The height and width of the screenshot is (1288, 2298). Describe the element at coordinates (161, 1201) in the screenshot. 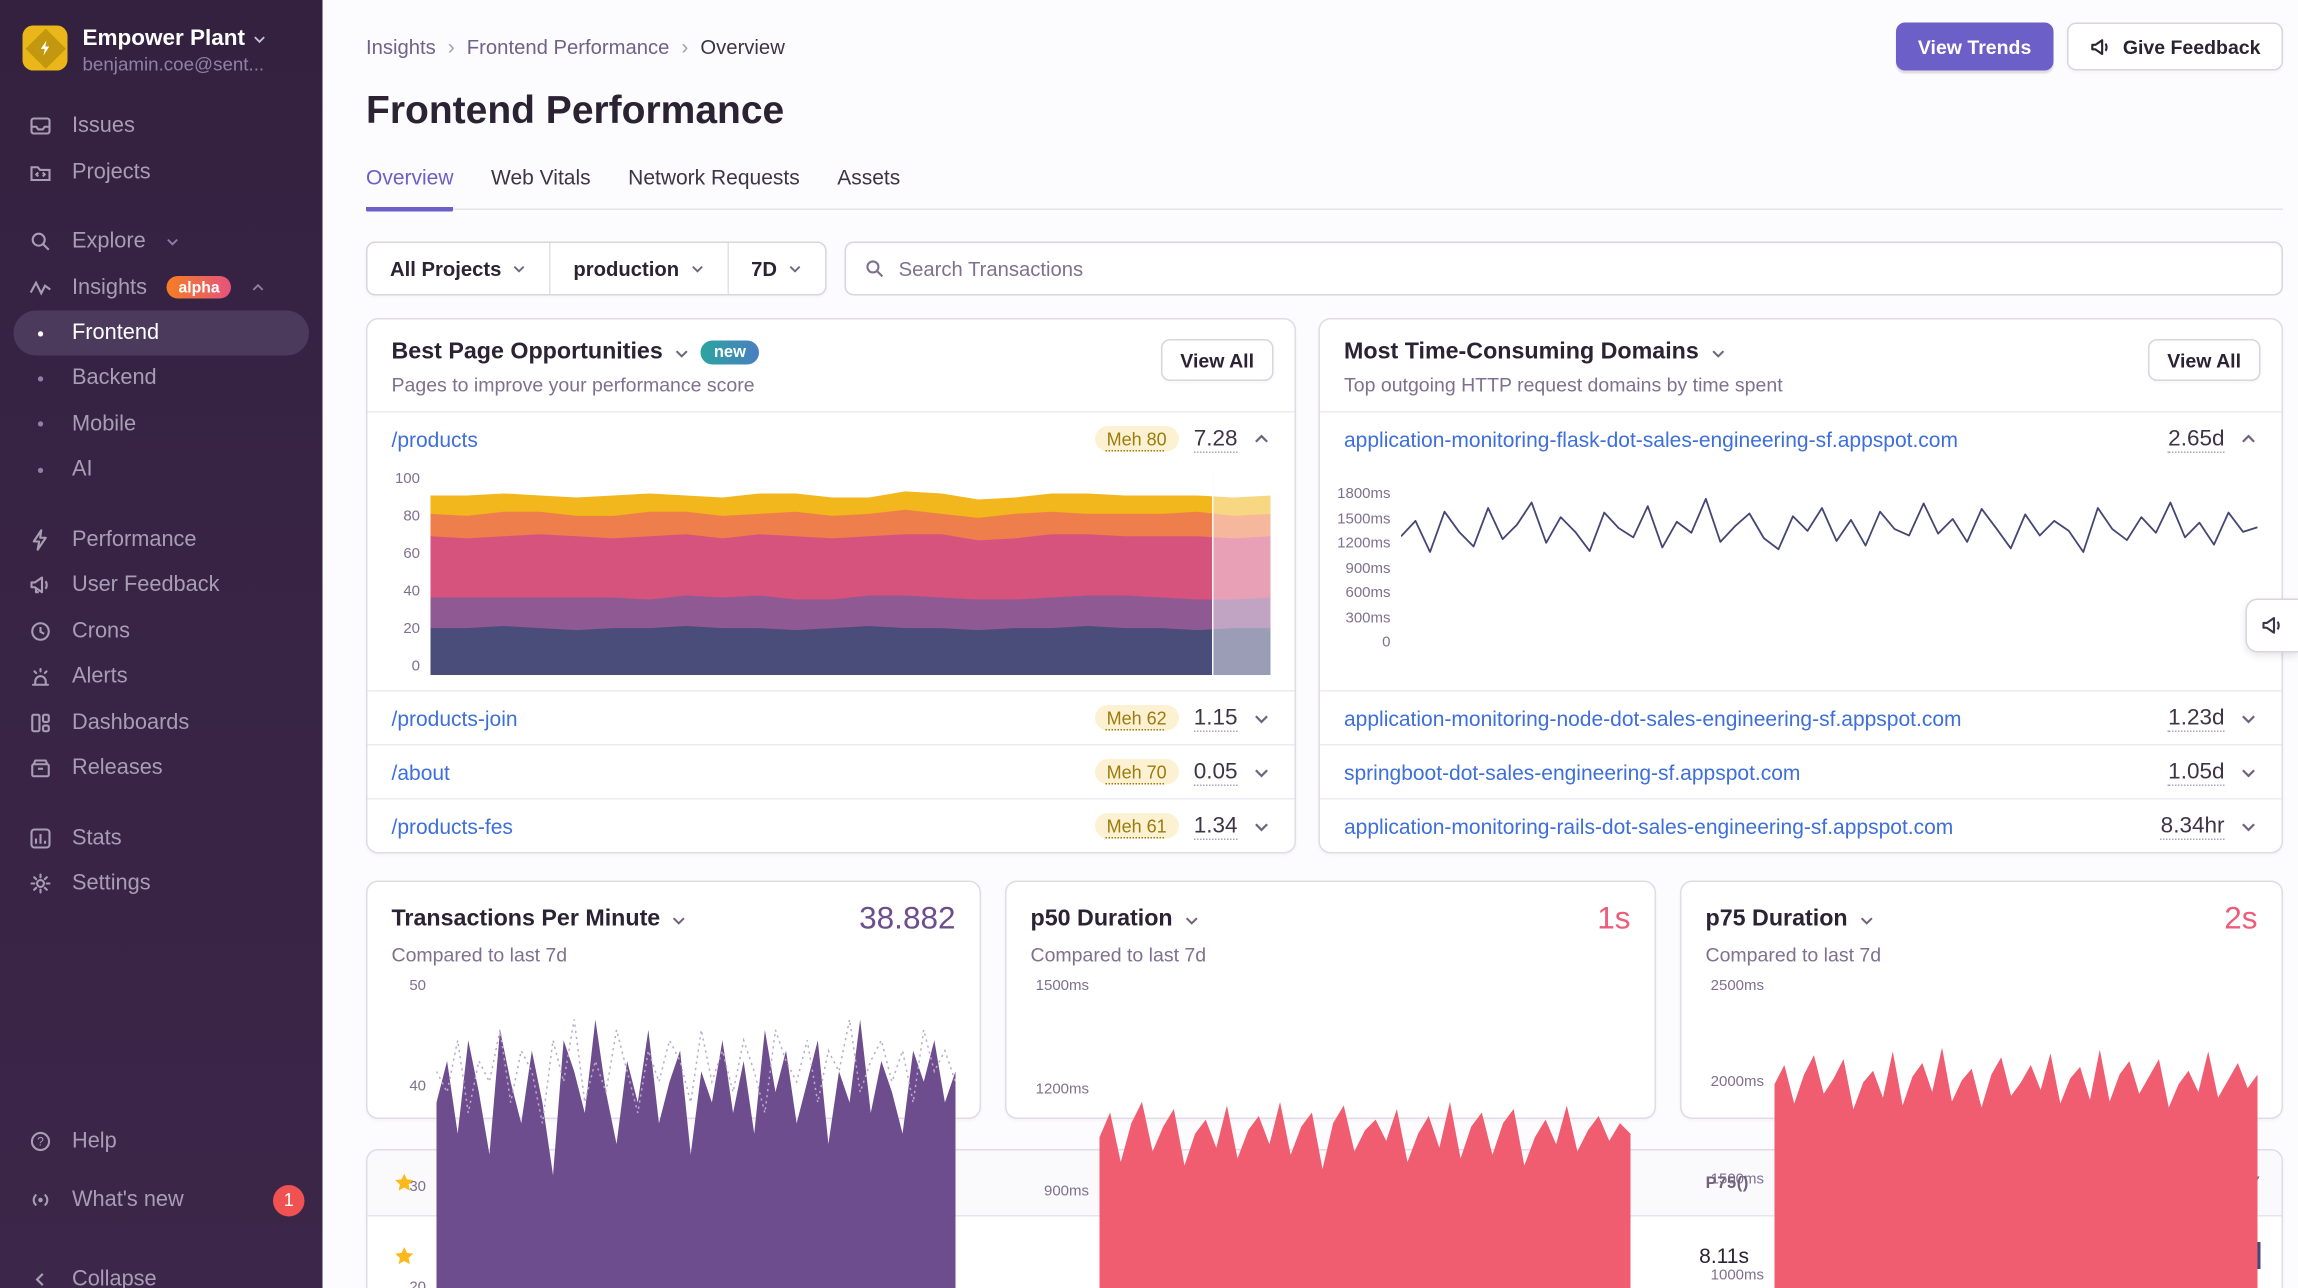

I see `sidebar-item-whats-new: What's new 1` at that location.